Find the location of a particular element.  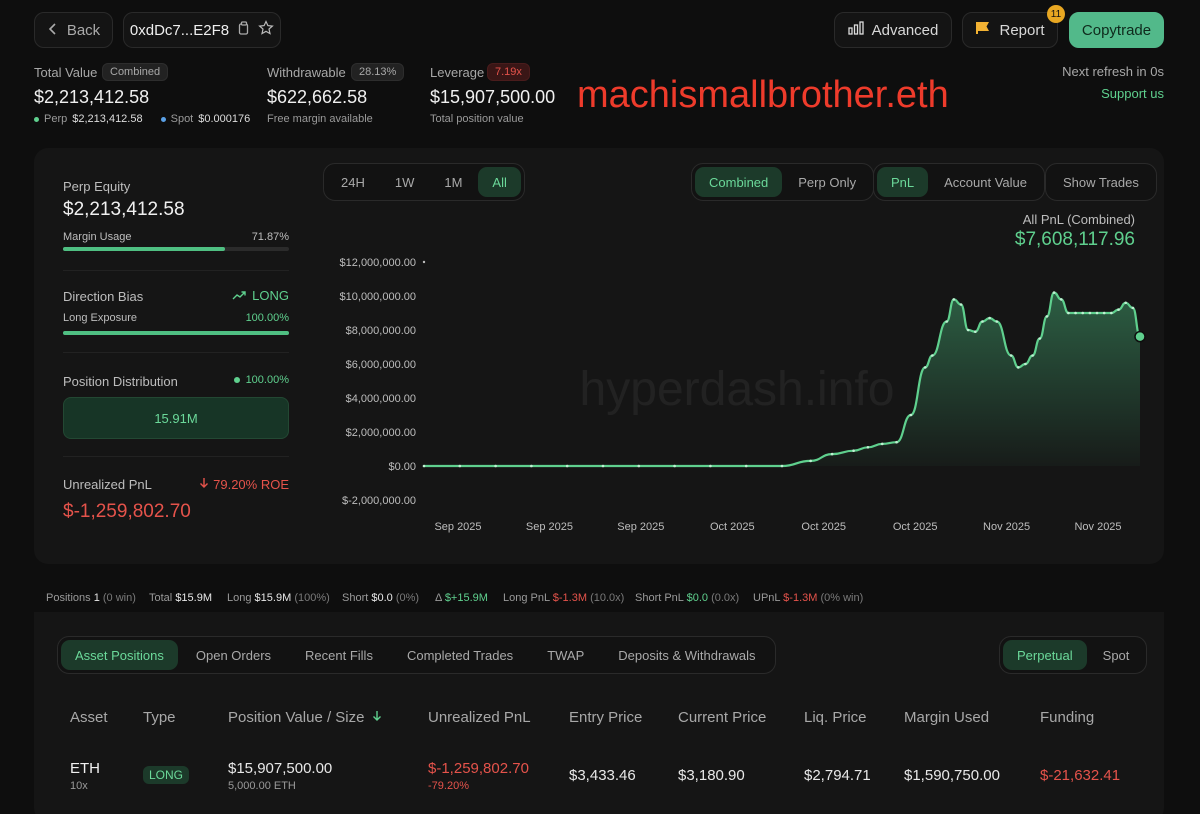

col-type: Type is located at coordinates (159, 717).